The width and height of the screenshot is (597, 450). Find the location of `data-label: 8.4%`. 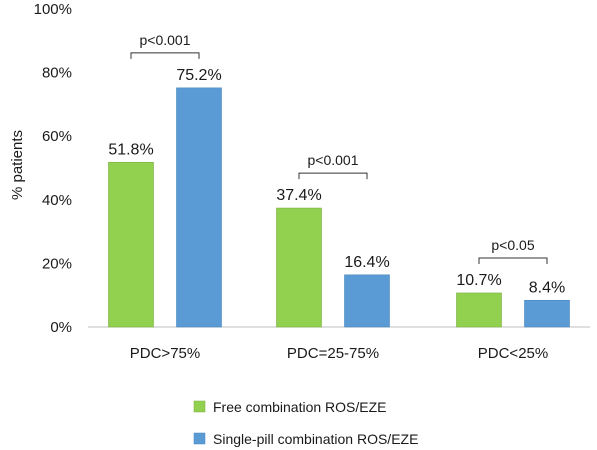

data-label: 8.4% is located at coordinates (547, 287).